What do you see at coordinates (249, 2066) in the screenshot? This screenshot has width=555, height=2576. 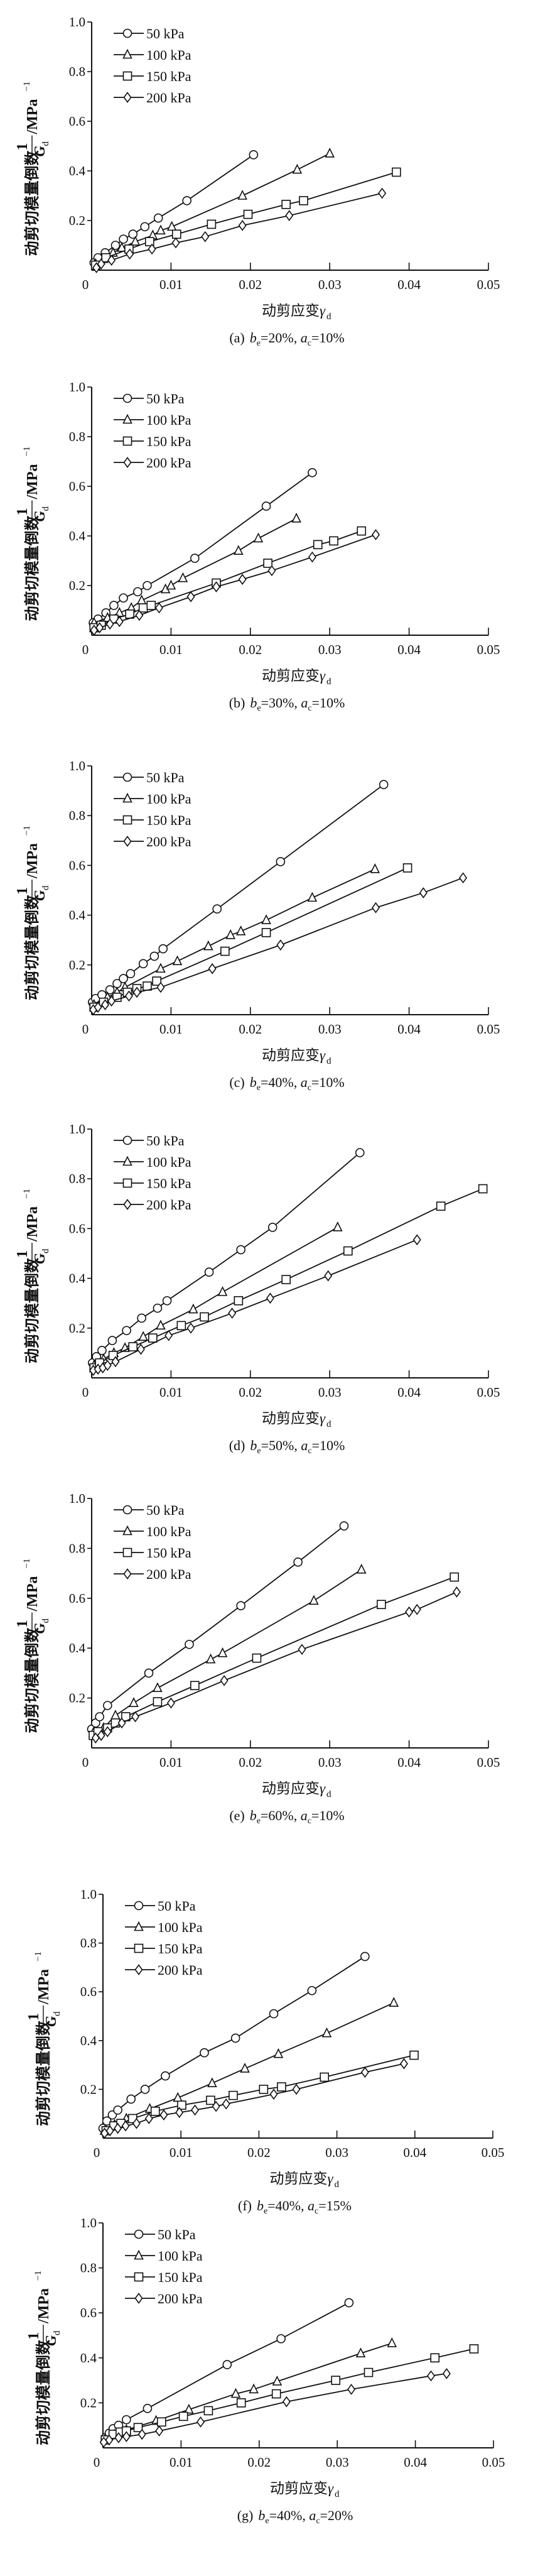 I see `series-100-kpa` at bounding box center [249, 2066].